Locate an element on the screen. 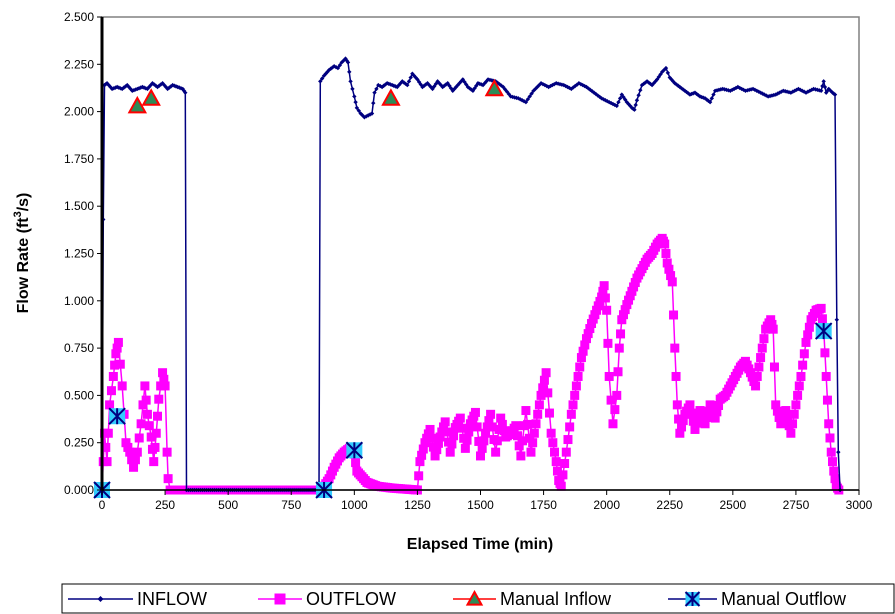 The height and width of the screenshot is (614, 895). y-tick-label: 0.750 is located at coordinates (79, 348).